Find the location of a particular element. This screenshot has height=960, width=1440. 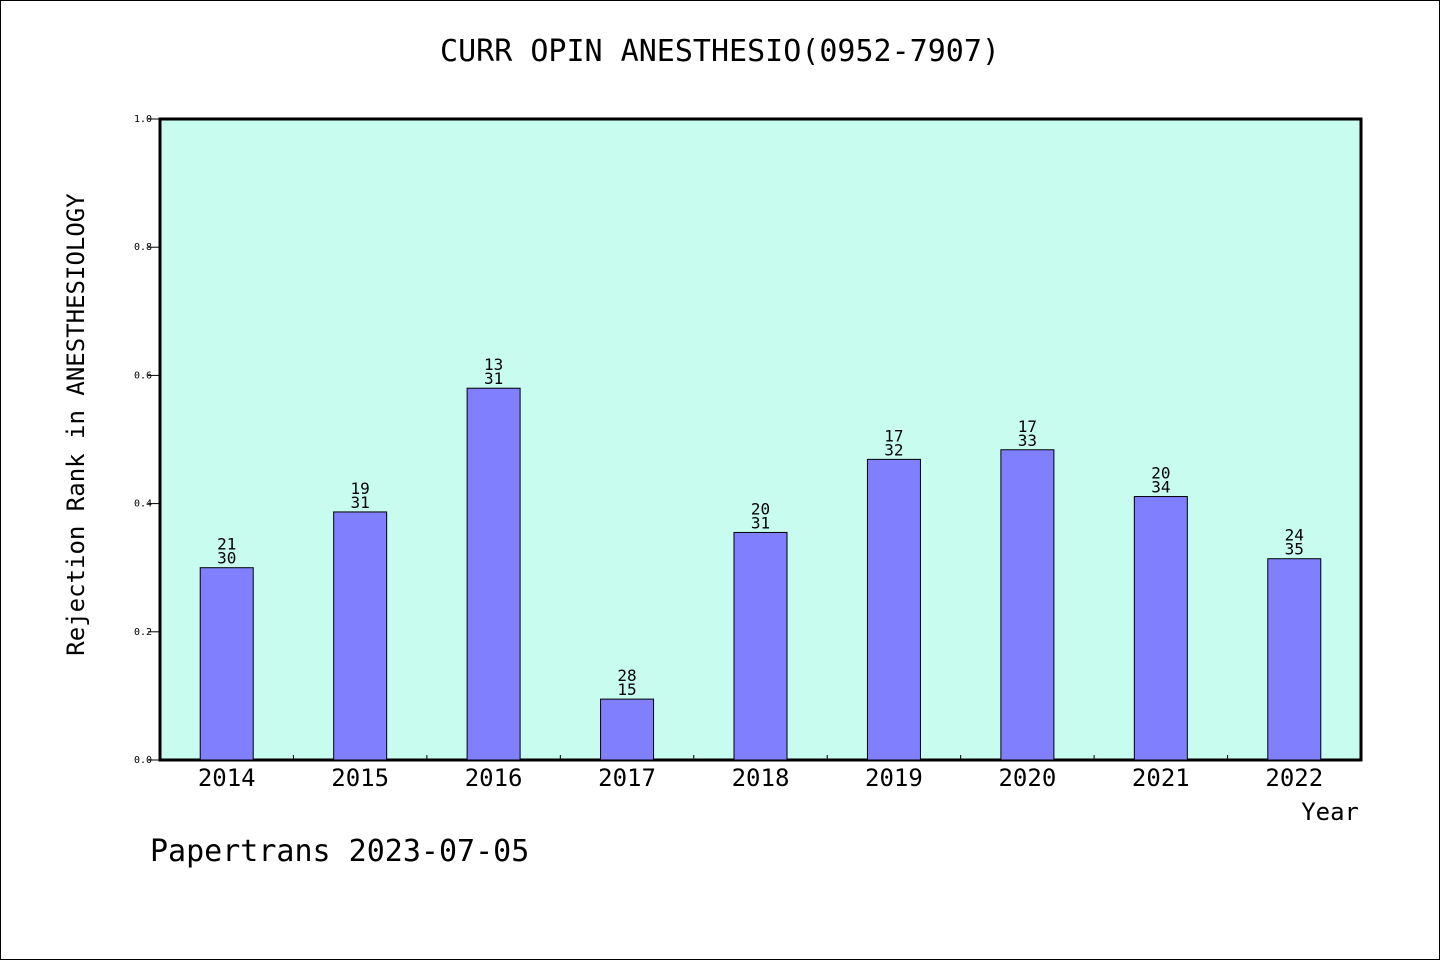

x-axis-label: Year is located at coordinates (1330, 812).